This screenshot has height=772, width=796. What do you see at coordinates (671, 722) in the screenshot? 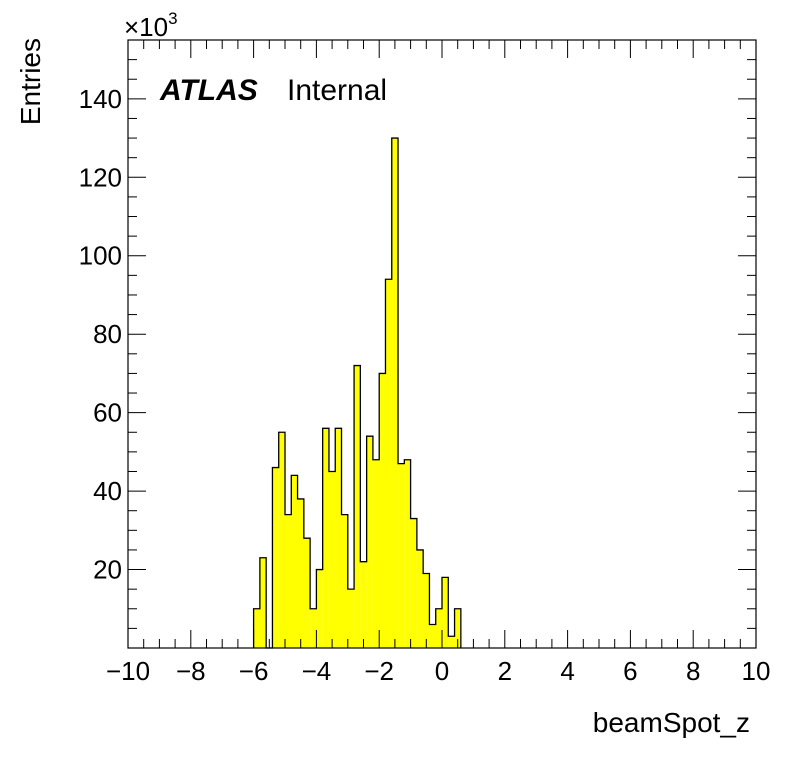
I see `x-axis-title: beamSpot_z` at bounding box center [671, 722].